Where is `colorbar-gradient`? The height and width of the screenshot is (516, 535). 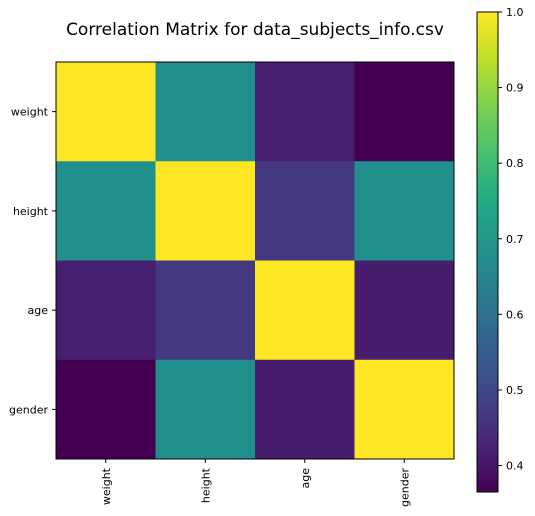
colorbar-gradient is located at coordinates (487, 252).